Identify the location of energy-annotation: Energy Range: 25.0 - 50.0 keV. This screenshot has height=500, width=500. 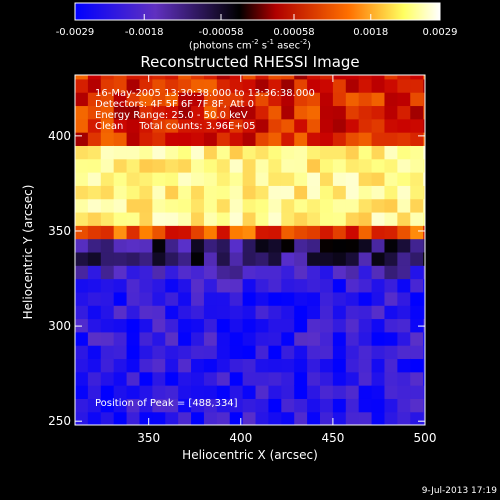
(171, 115).